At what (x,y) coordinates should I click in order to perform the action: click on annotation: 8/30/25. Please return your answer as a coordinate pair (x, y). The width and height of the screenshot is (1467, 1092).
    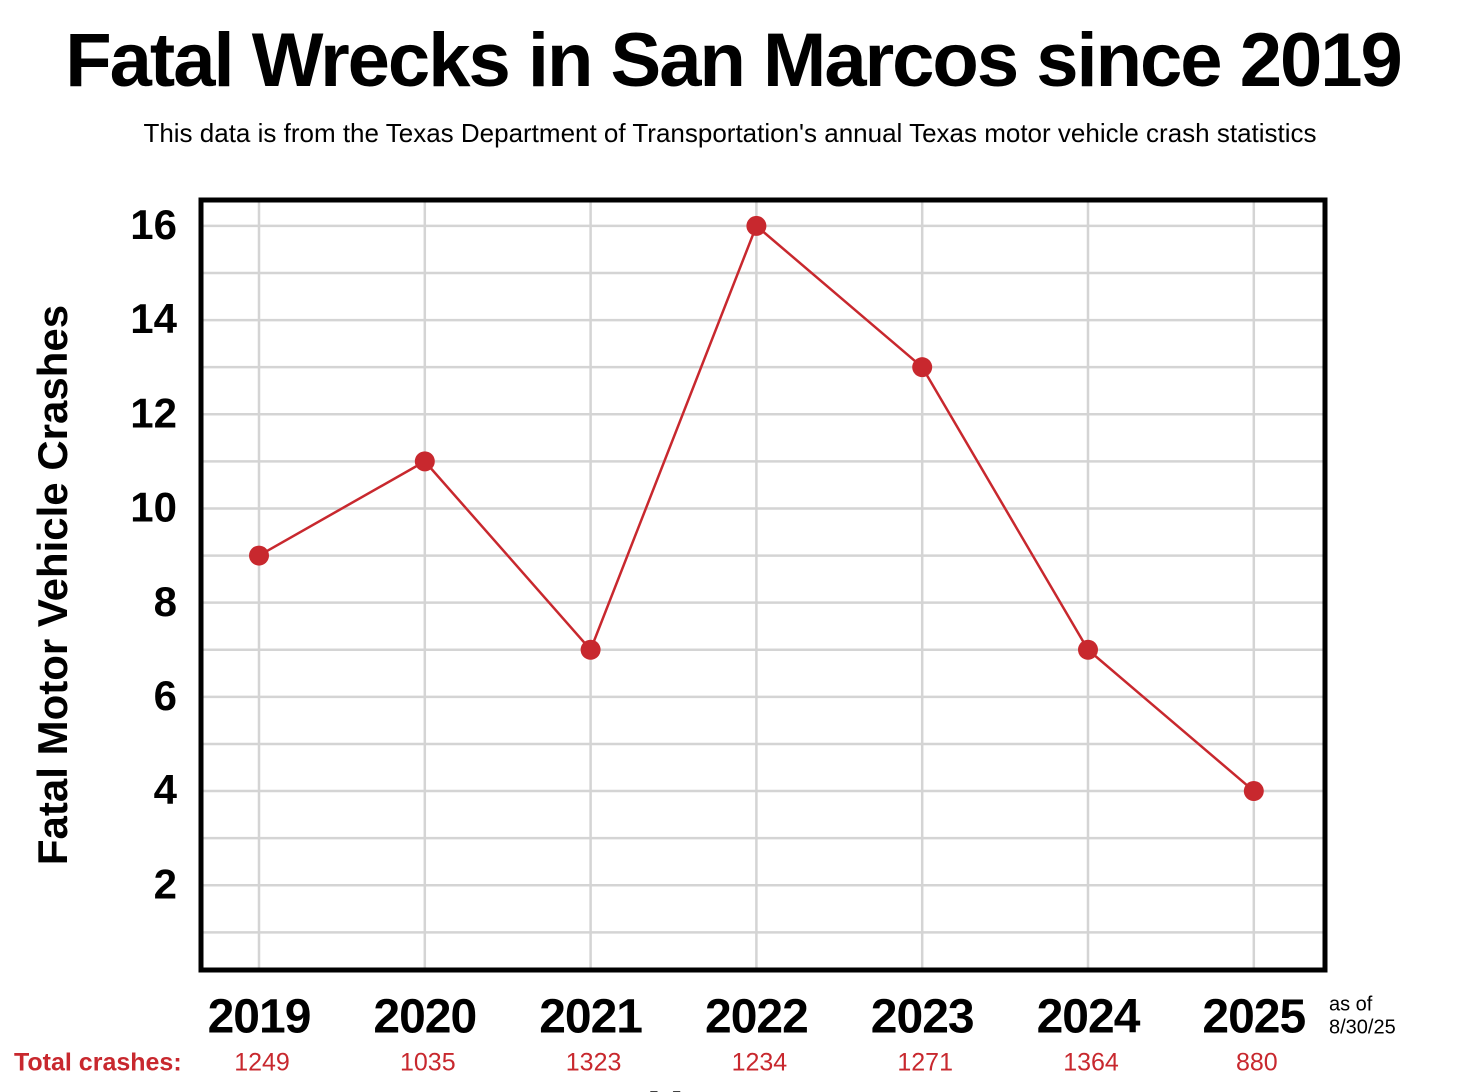
    Looking at the image, I should click on (1362, 1027).